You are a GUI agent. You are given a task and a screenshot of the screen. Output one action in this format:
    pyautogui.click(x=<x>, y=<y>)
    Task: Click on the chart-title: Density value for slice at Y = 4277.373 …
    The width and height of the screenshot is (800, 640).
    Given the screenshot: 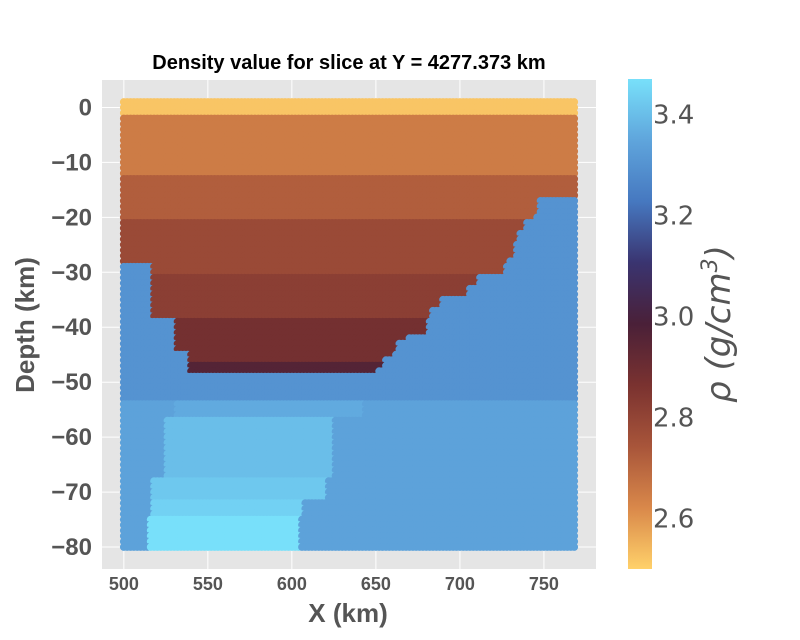 What is the action you would take?
    pyautogui.click(x=348, y=63)
    